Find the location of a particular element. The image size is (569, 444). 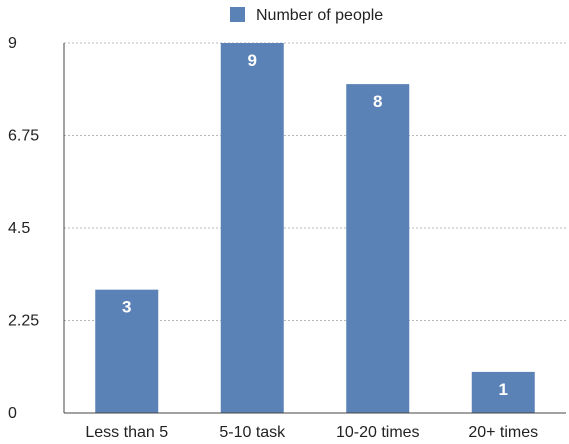

legend-swatch is located at coordinates (237, 14).